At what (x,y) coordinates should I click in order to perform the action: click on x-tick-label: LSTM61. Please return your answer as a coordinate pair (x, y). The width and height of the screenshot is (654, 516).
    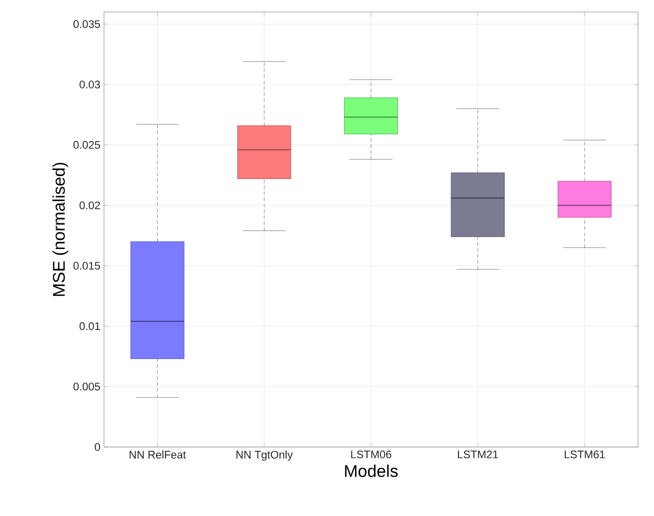
    Looking at the image, I should click on (584, 454).